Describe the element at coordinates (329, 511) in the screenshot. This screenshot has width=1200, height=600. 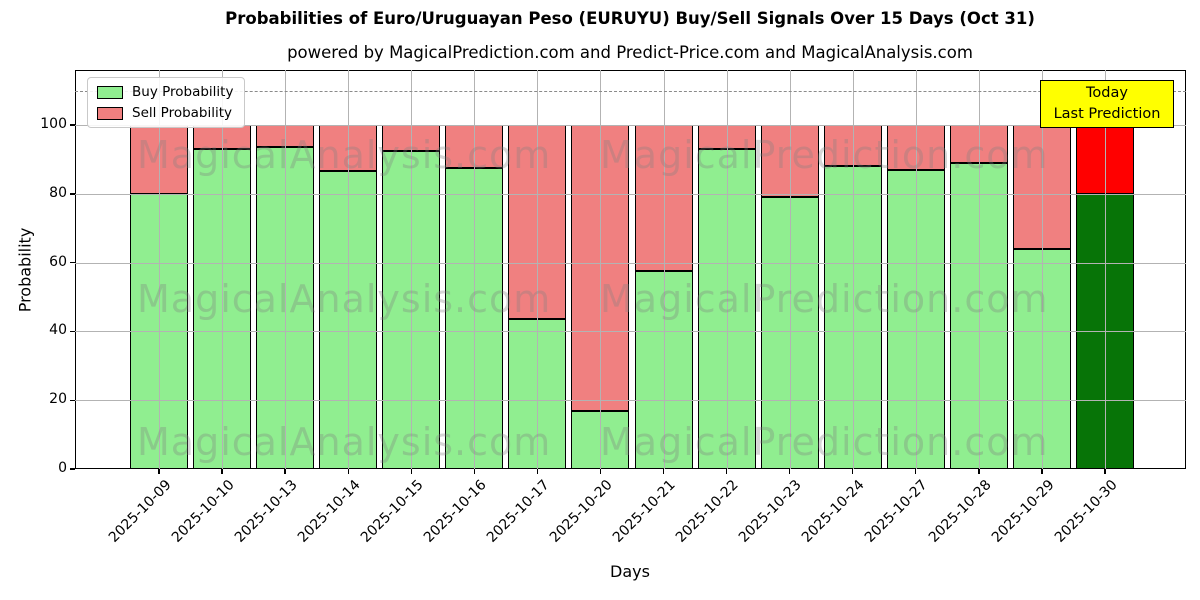
I see `x-tick-label: 2025-10-14` at that location.